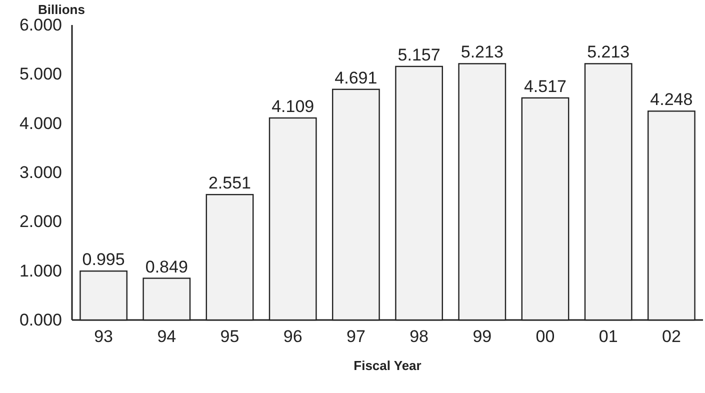 Image resolution: width=705 pixels, height=393 pixels. I want to click on y-tick-label: 1.000, so click(40, 270).